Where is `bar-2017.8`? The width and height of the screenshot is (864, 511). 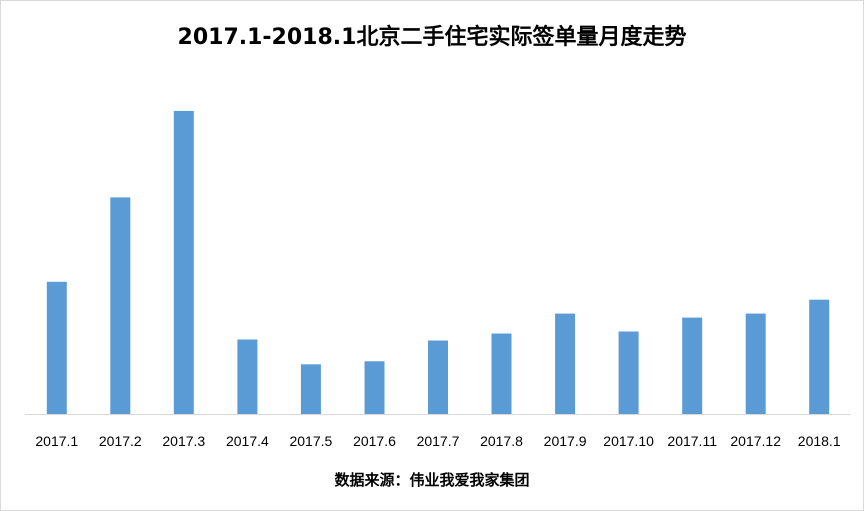 bar-2017.8 is located at coordinates (501, 373).